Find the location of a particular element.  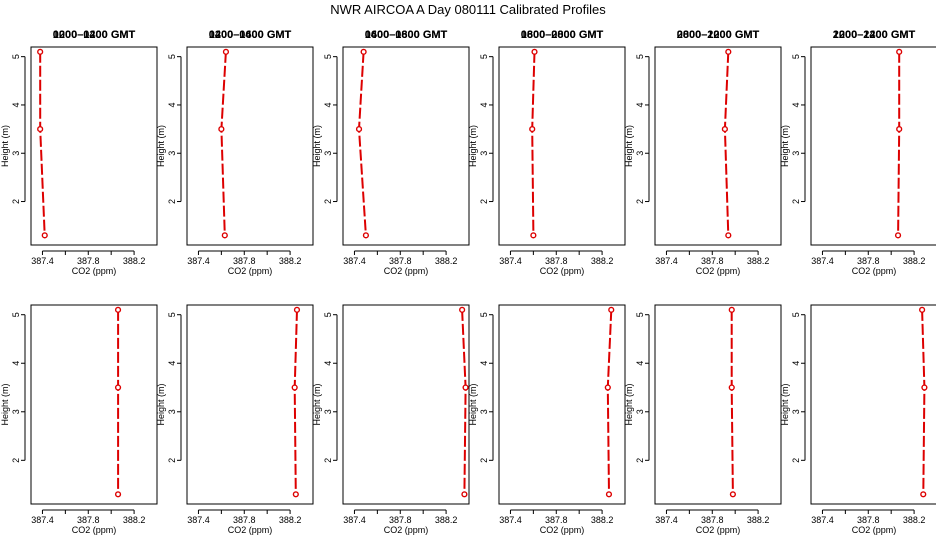

panel-title: 1200–1400 GMT is located at coordinates (94, 35).